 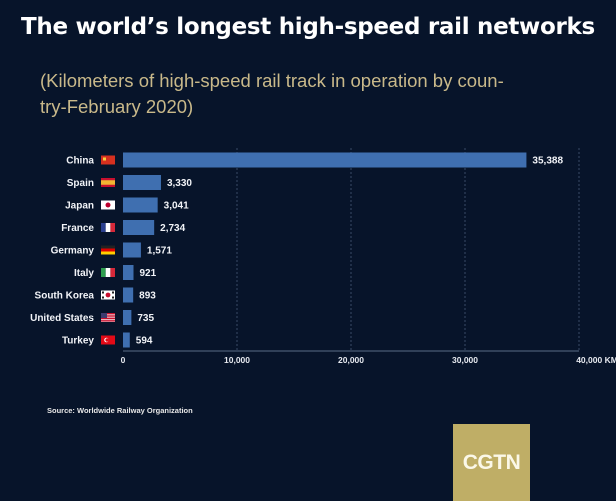 I want to click on italy-flag-icon, so click(x=108, y=272).